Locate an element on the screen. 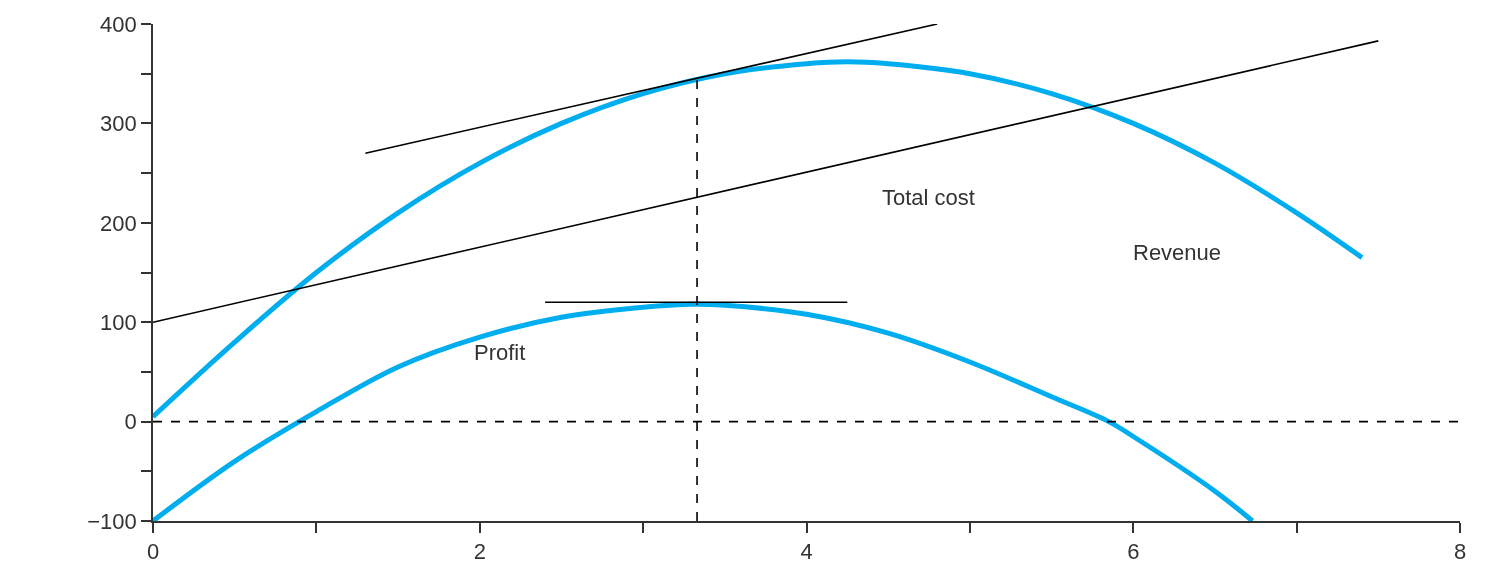 This screenshot has height=576, width=1485. y-tick-label: 100 is located at coordinates (118, 322).